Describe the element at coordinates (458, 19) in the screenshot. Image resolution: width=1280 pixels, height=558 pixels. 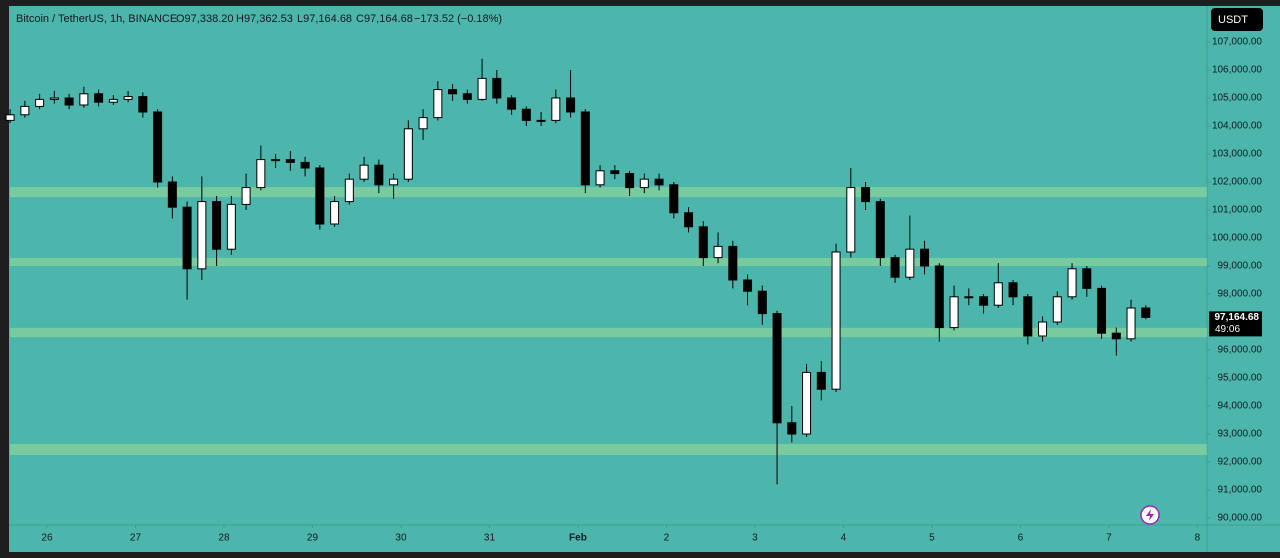
I see `change-label: −173.52 (−0.18%)` at that location.